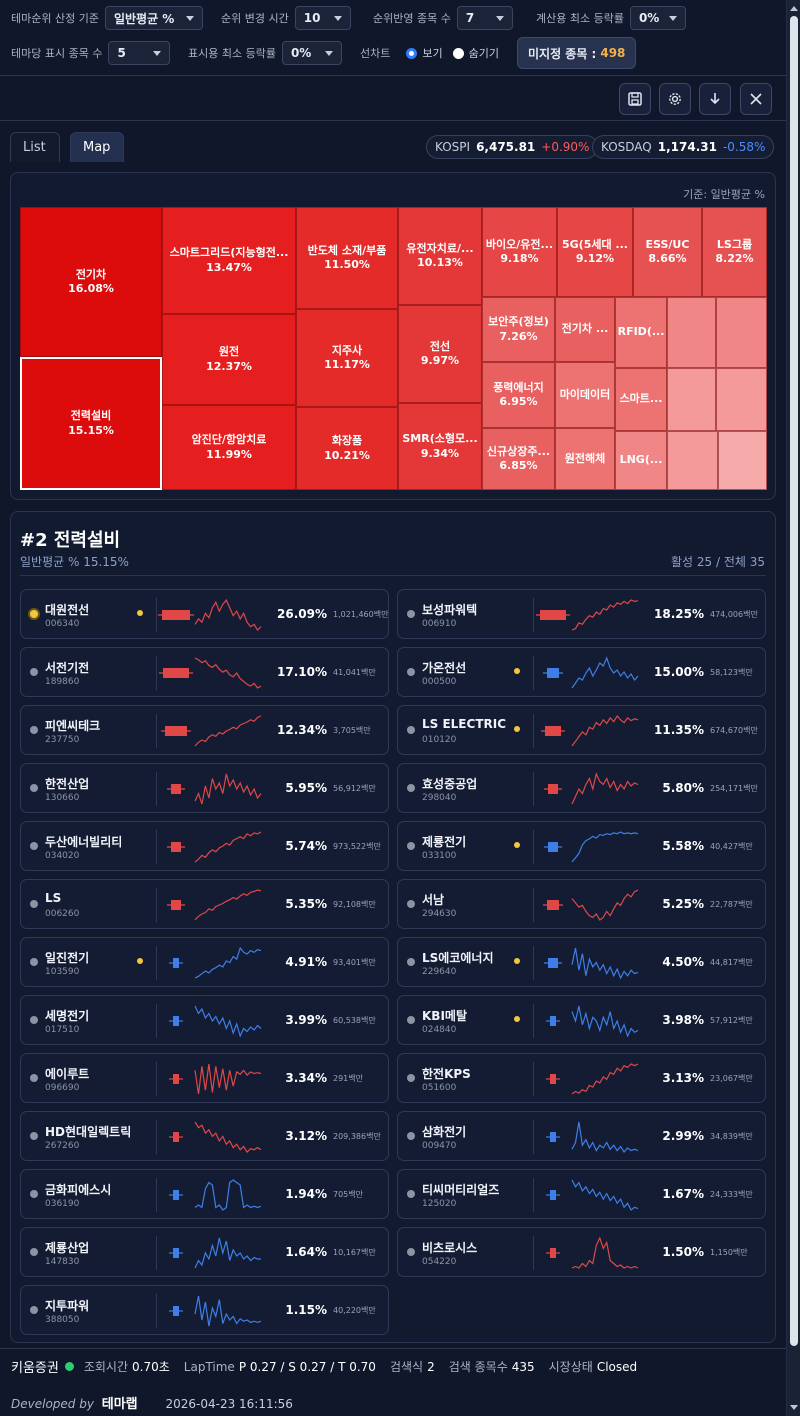  I want to click on treemap-tile: 5G(5세대 ... 9.12%, so click(595, 252).